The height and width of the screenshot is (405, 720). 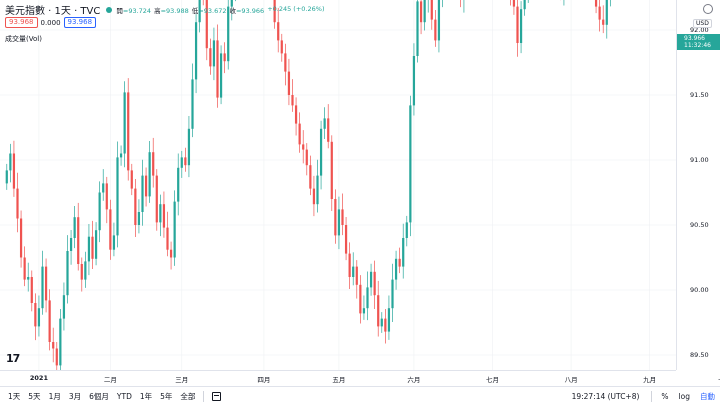 What do you see at coordinates (264, 380) in the screenshot?
I see `time-tick-label: 四月` at bounding box center [264, 380].